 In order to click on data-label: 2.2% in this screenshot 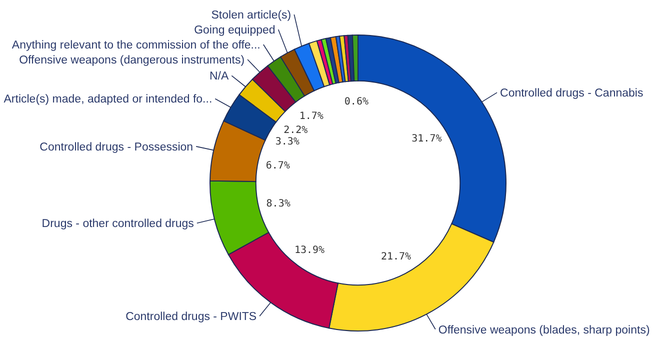, I will do `click(296, 130)`.